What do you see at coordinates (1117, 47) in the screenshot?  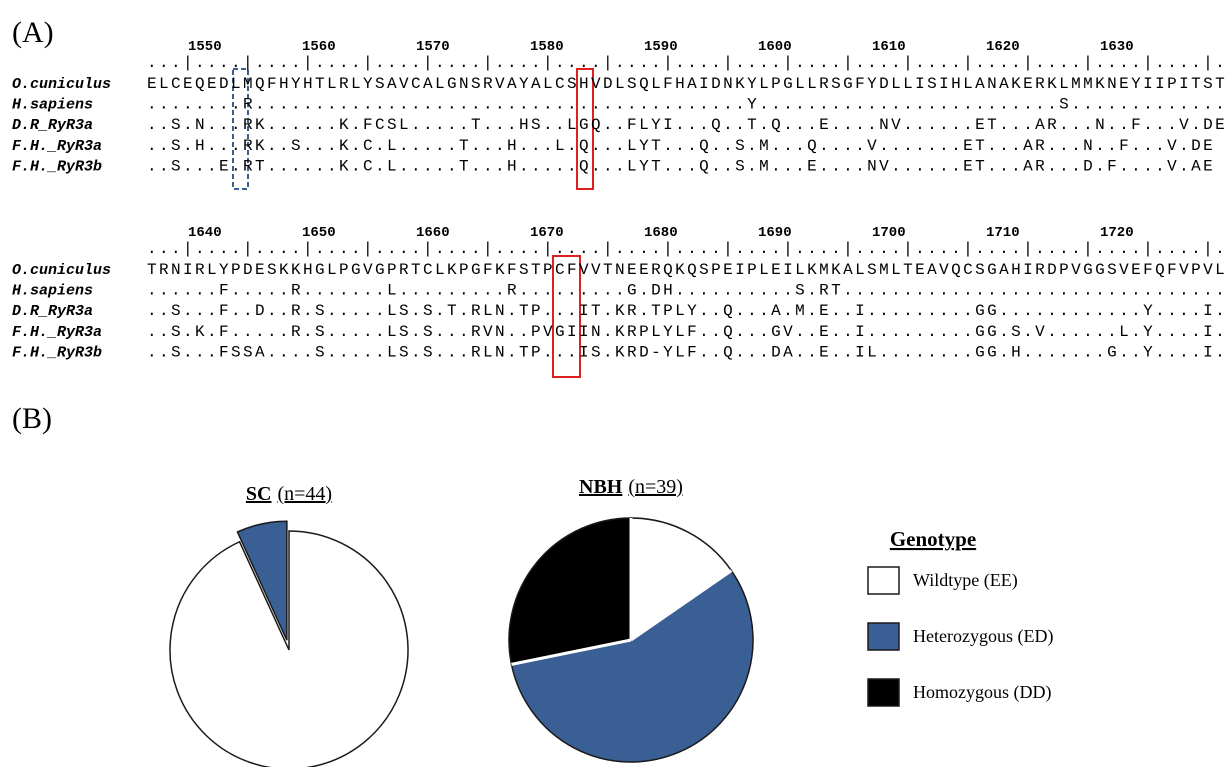 I see `position-label: 1630` at bounding box center [1117, 47].